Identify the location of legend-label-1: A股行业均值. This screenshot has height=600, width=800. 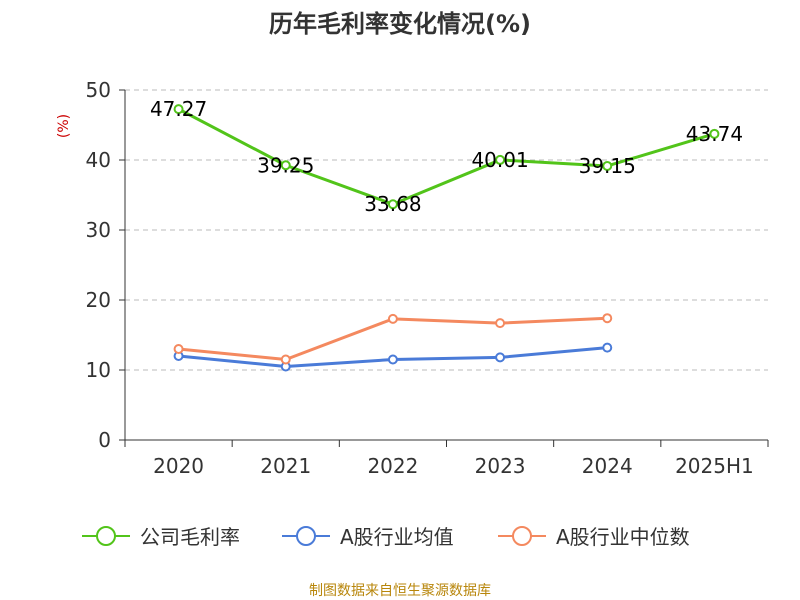
(397, 537).